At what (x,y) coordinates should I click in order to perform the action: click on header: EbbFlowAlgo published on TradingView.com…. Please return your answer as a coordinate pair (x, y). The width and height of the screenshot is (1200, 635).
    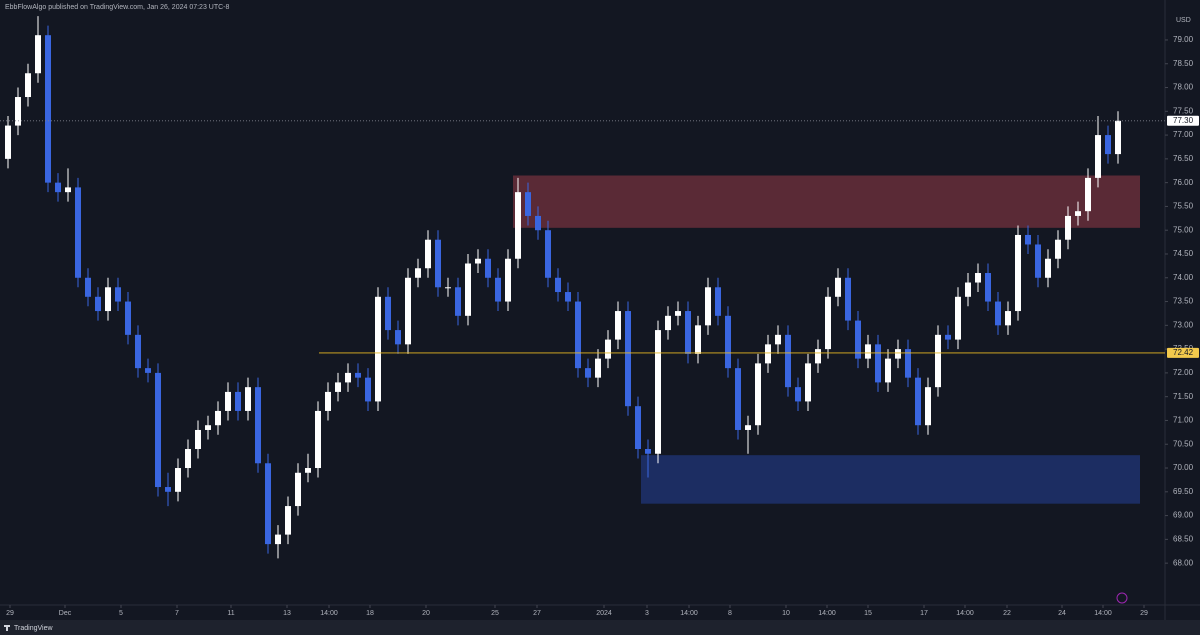
    Looking at the image, I should click on (117, 7).